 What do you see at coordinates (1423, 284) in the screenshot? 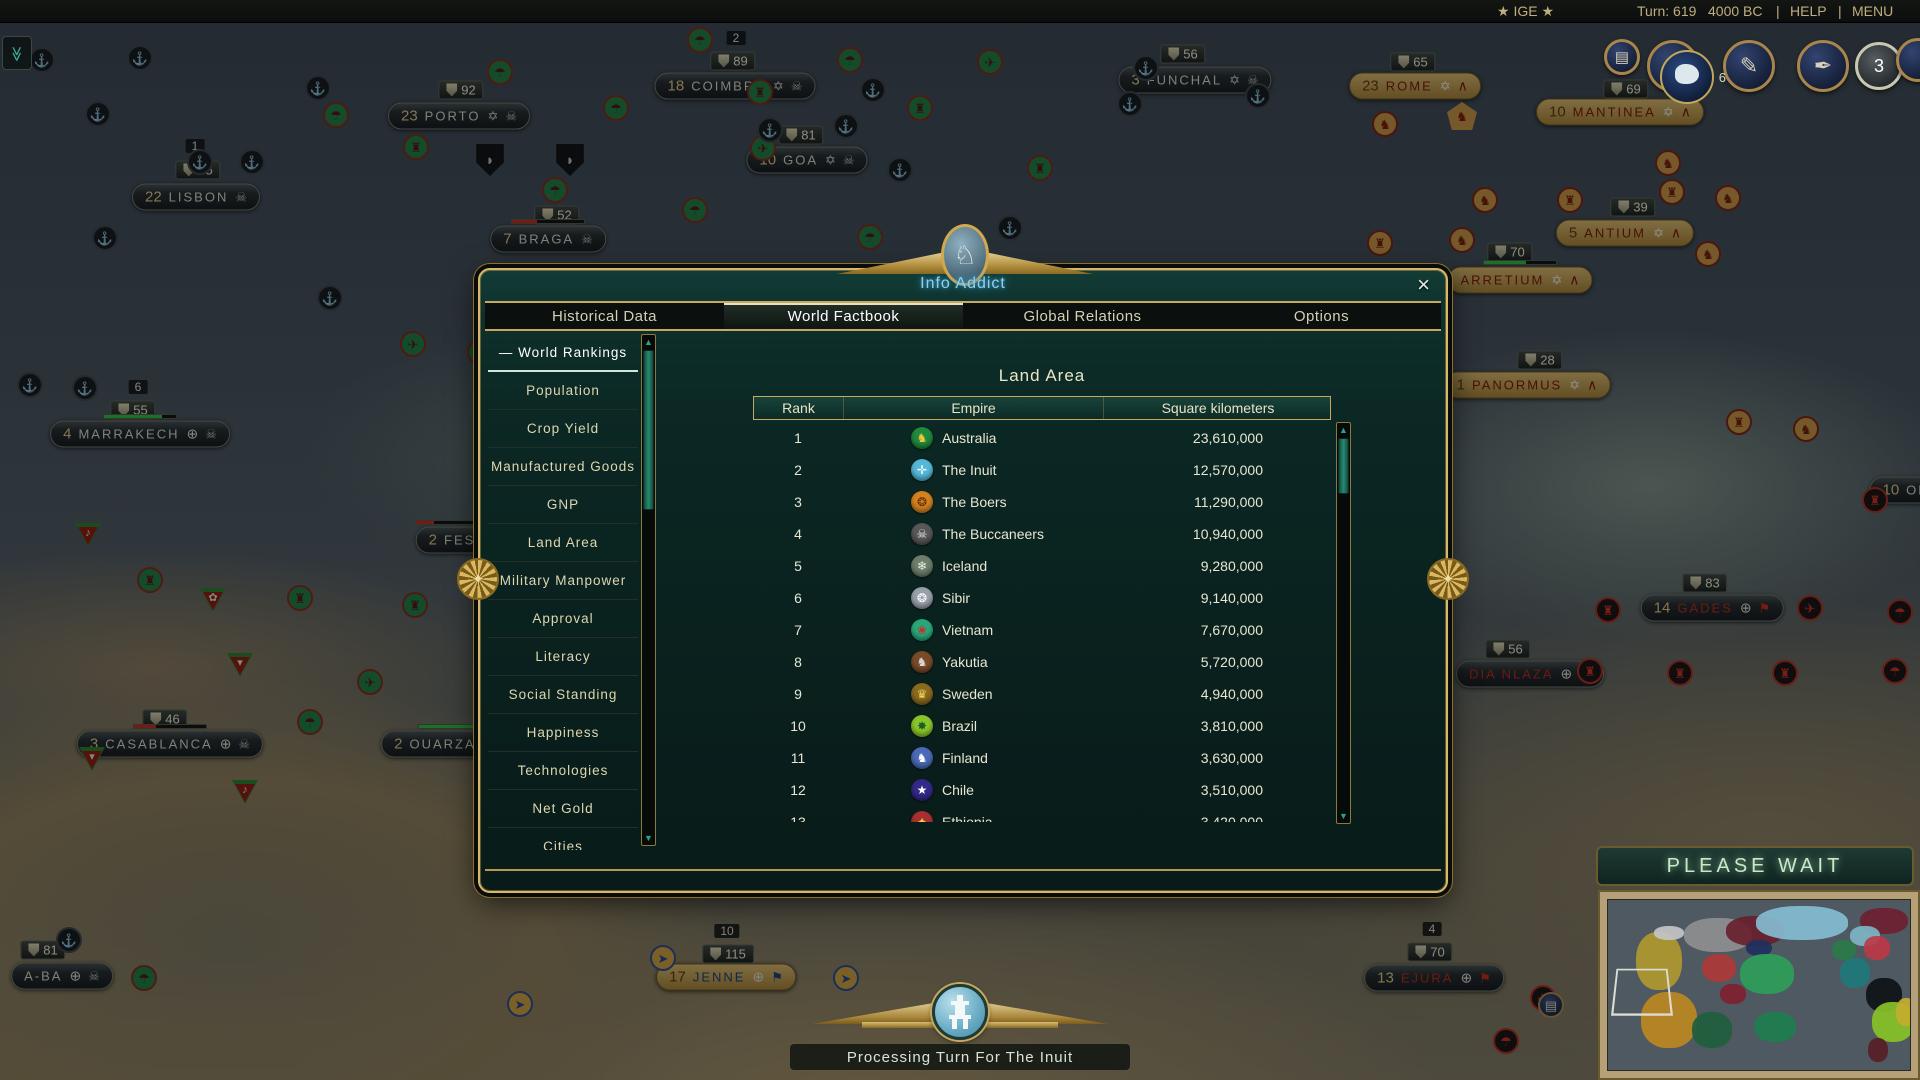
I see `close-icon: ×` at bounding box center [1423, 284].